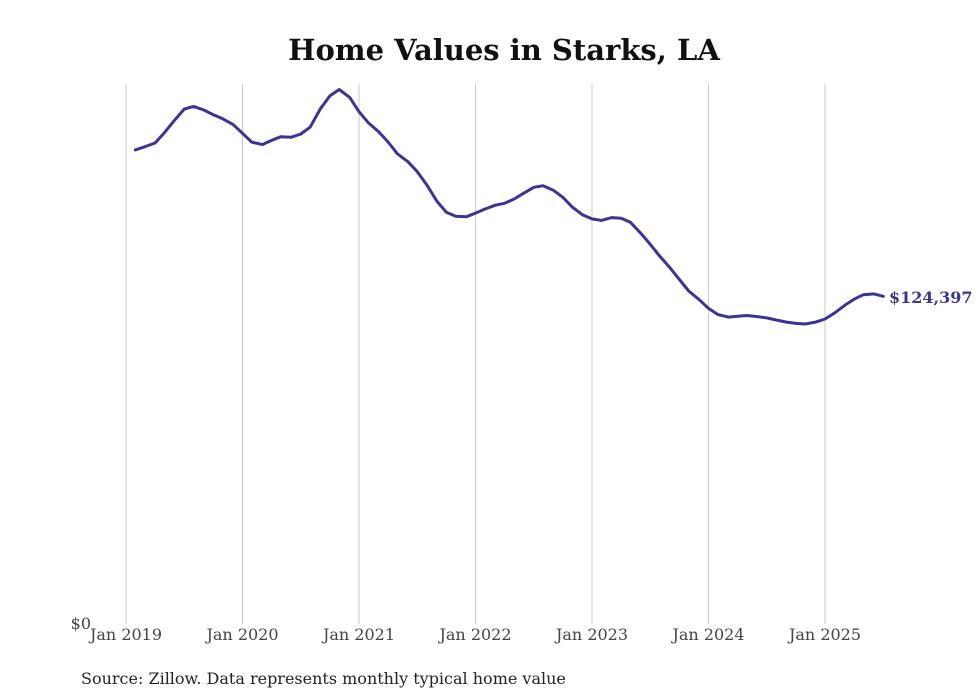 The image size is (980, 699). I want to click on x-tick-label-2019: Jan 2019, so click(125, 634).